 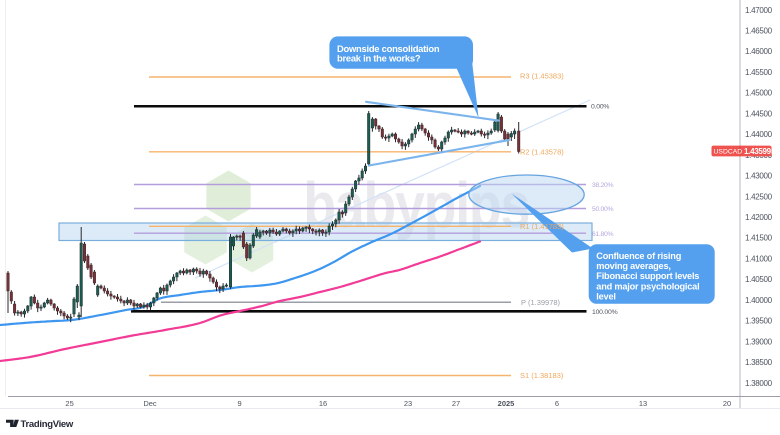 I want to click on svg-text: 16, so click(x=323, y=403).